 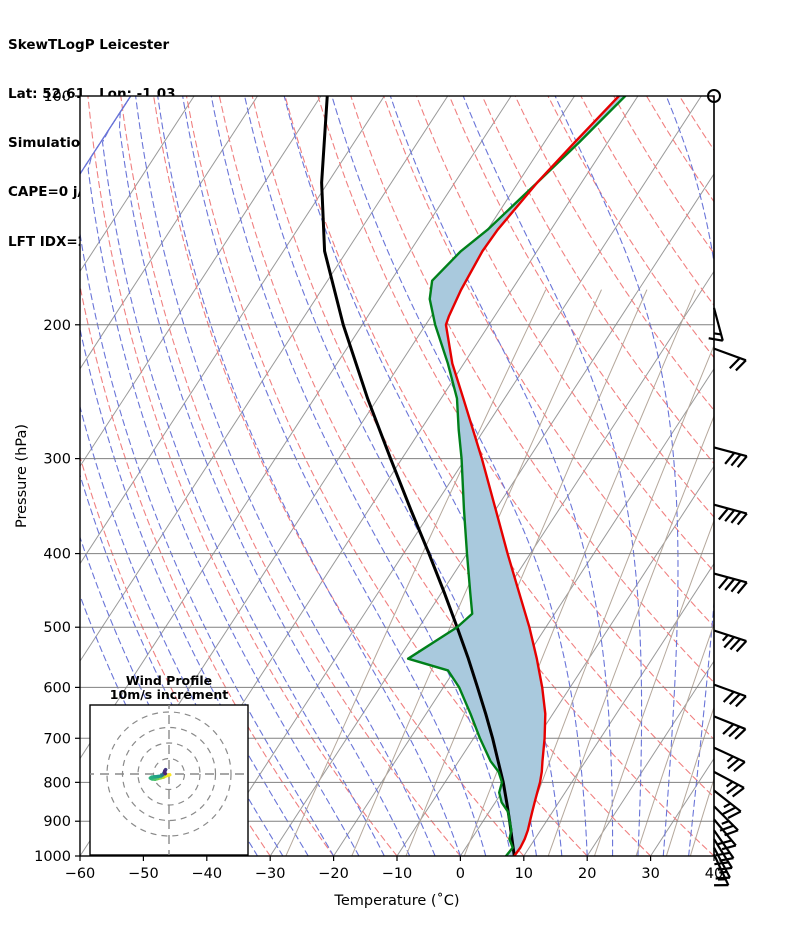 What do you see at coordinates (57, 460) in the screenshot?
I see `pressure-tick-label: 300` at bounding box center [57, 460].